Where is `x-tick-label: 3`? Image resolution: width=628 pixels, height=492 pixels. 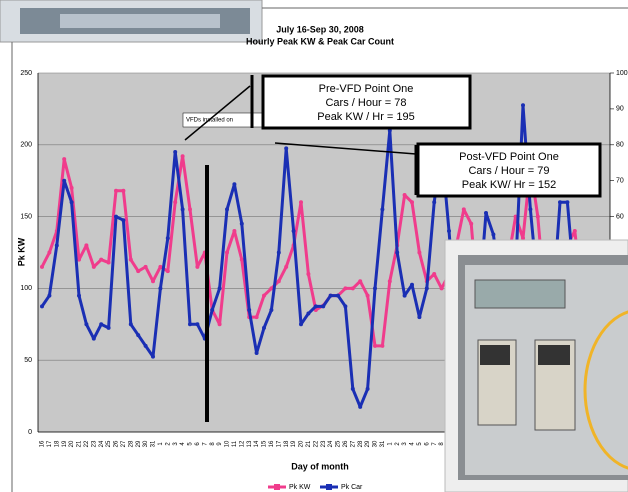 x-tick-label: 3 is located at coordinates (176, 444).